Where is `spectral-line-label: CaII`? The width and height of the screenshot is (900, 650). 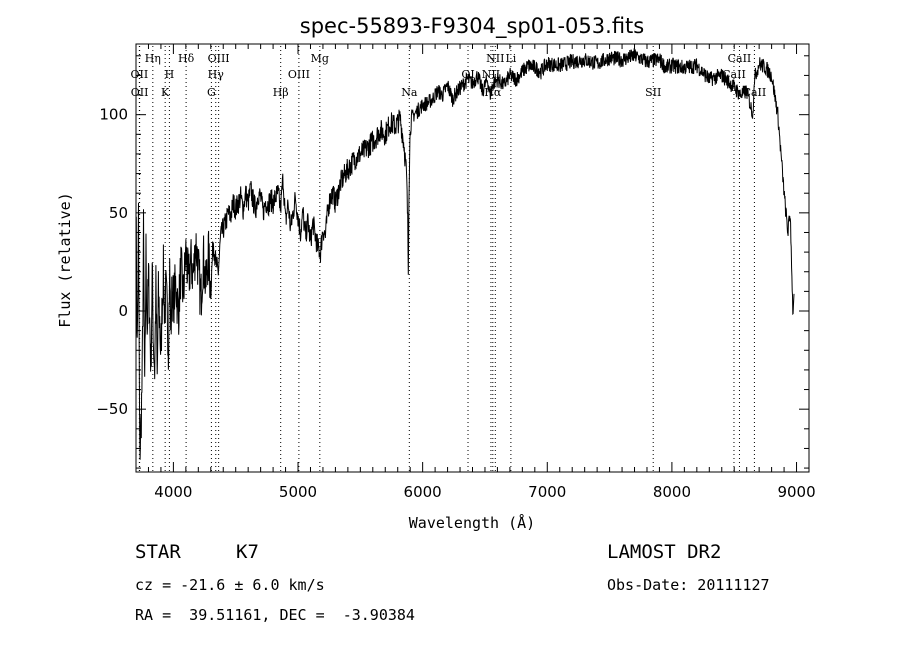 spectral-line-label: CaII is located at coordinates (740, 58).